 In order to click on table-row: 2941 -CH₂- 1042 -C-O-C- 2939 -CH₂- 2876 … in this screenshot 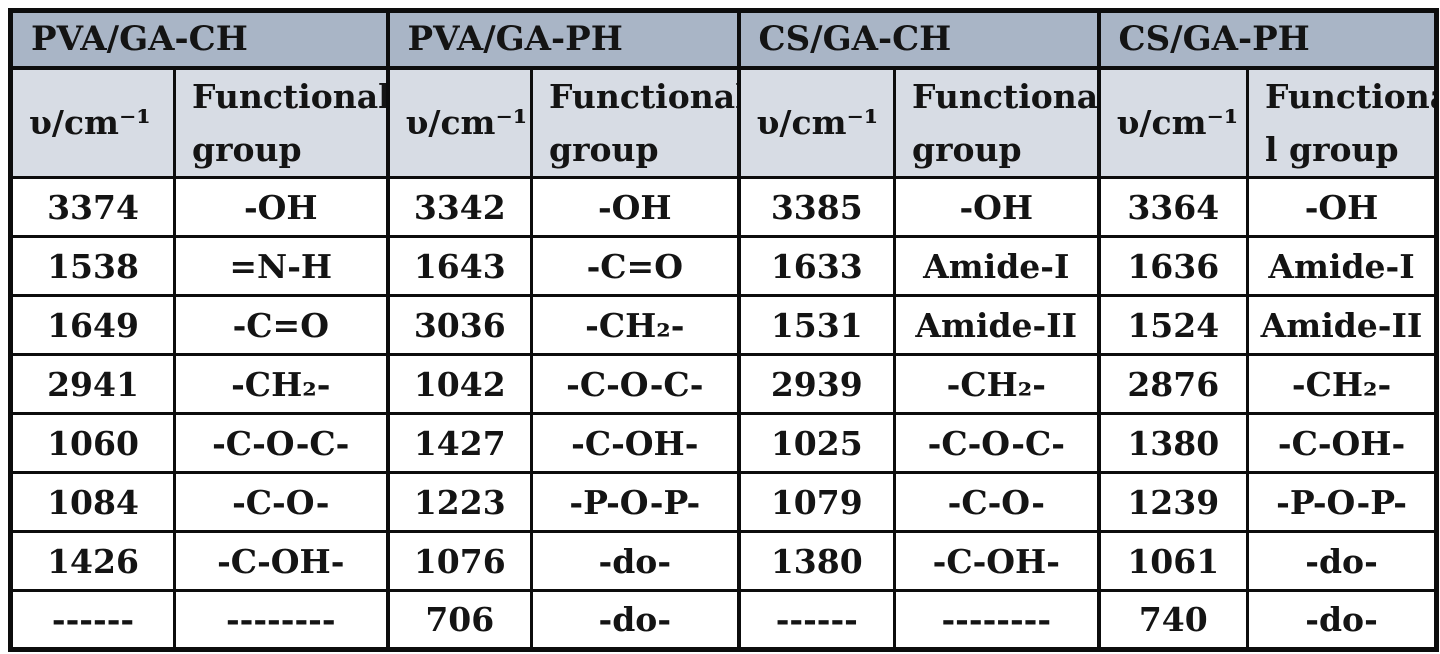, I will do `click(724, 384)`.